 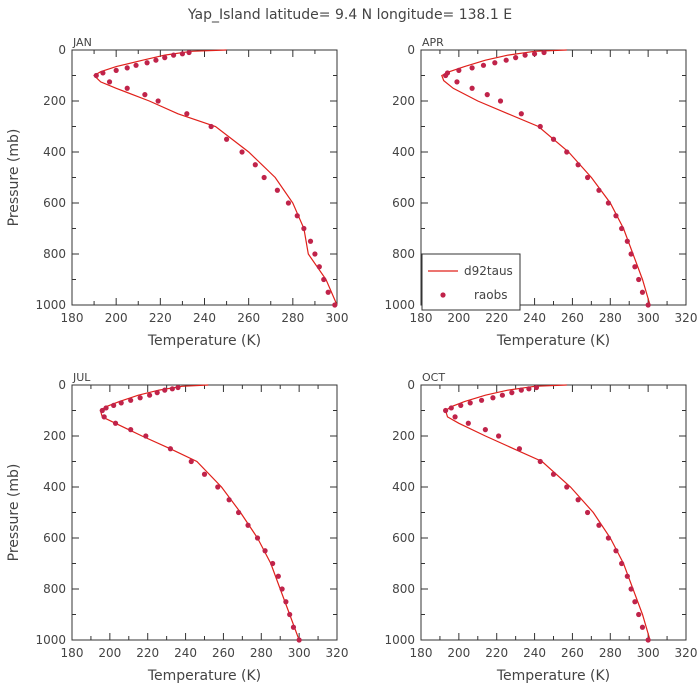 I want to click on legend-label: d92taus, so click(x=488, y=271).